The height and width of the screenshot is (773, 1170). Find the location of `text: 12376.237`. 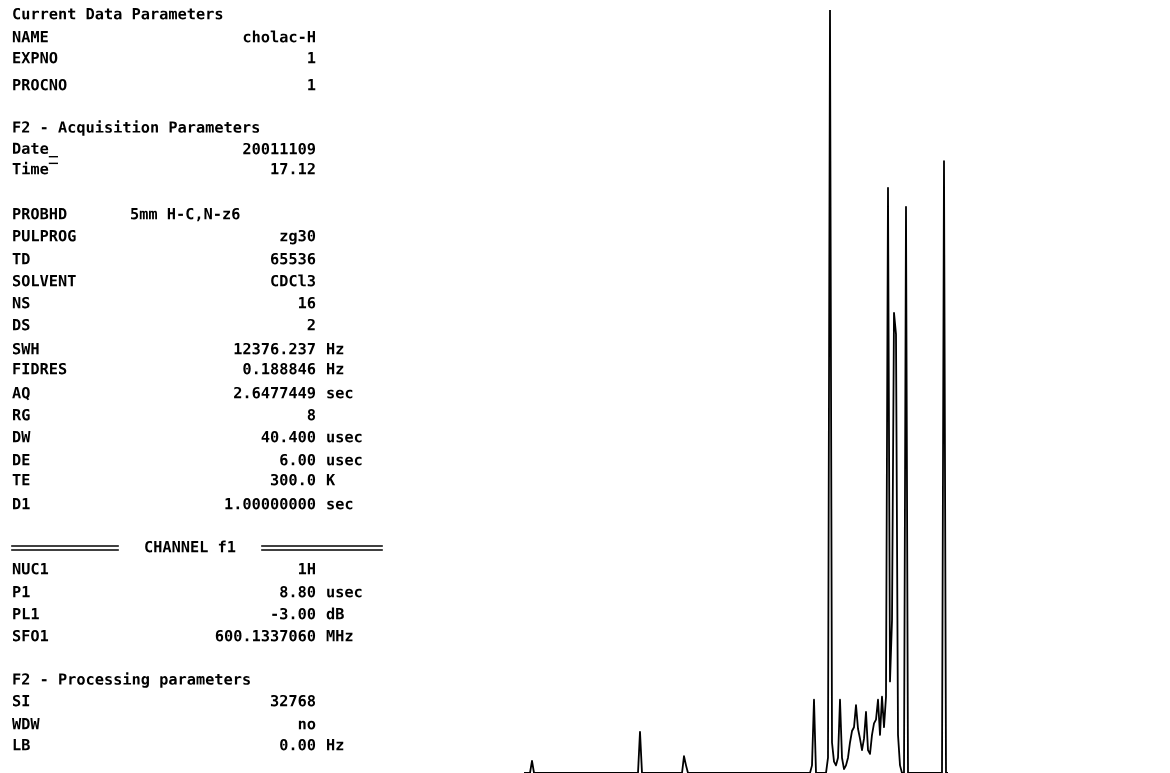

text: 12376.237 is located at coordinates (274, 348).